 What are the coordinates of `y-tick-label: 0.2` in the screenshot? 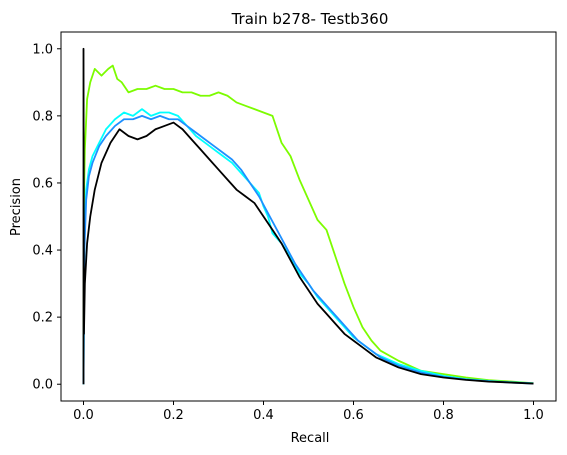 It's located at (42, 318).